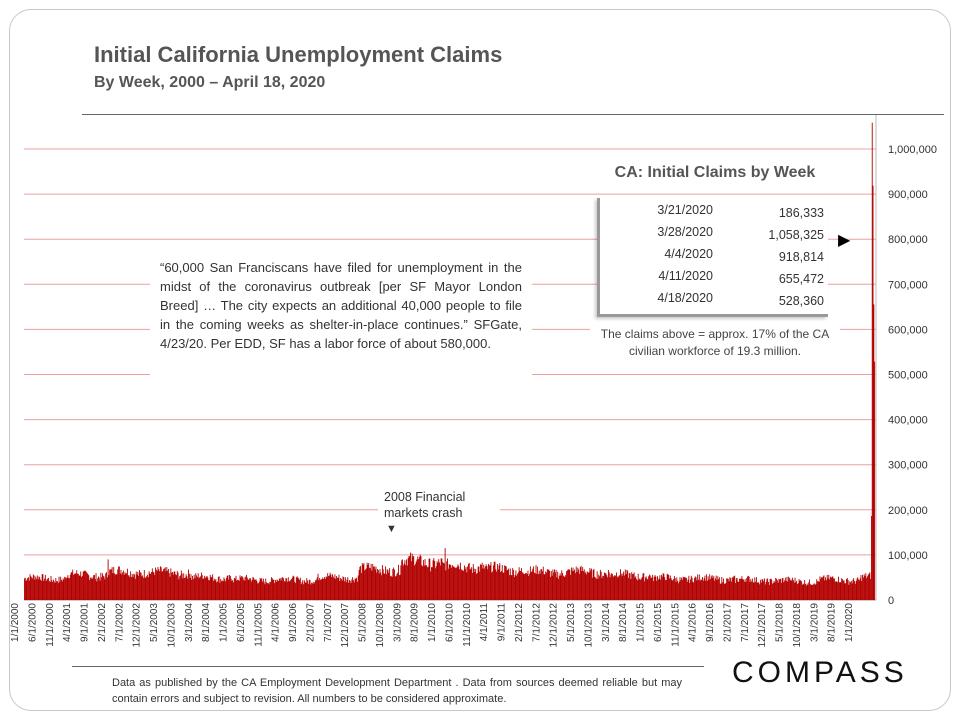 The image size is (960, 720). Describe the element at coordinates (119, 622) in the screenshot. I see `x-tick-label: 7/1/2002` at that location.